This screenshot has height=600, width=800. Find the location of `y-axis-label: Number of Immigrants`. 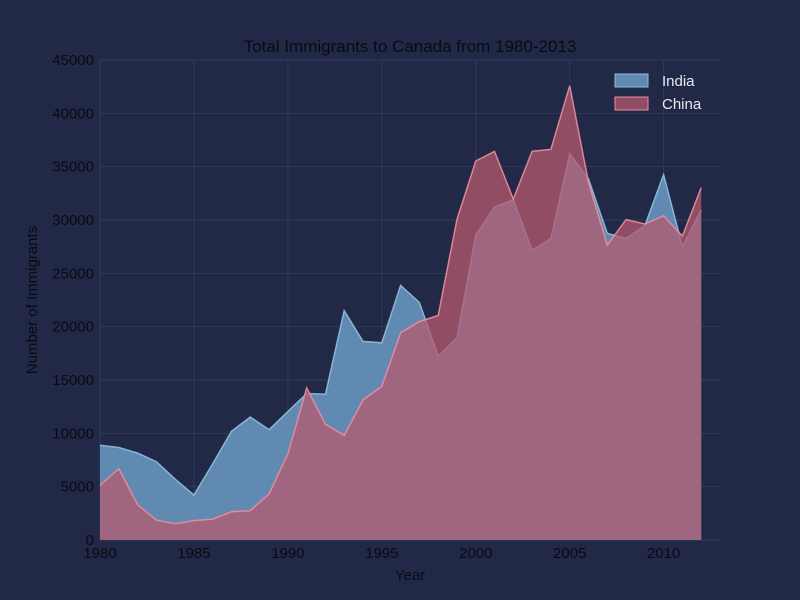

y-axis-label: Number of Immigrants is located at coordinates (32, 300).